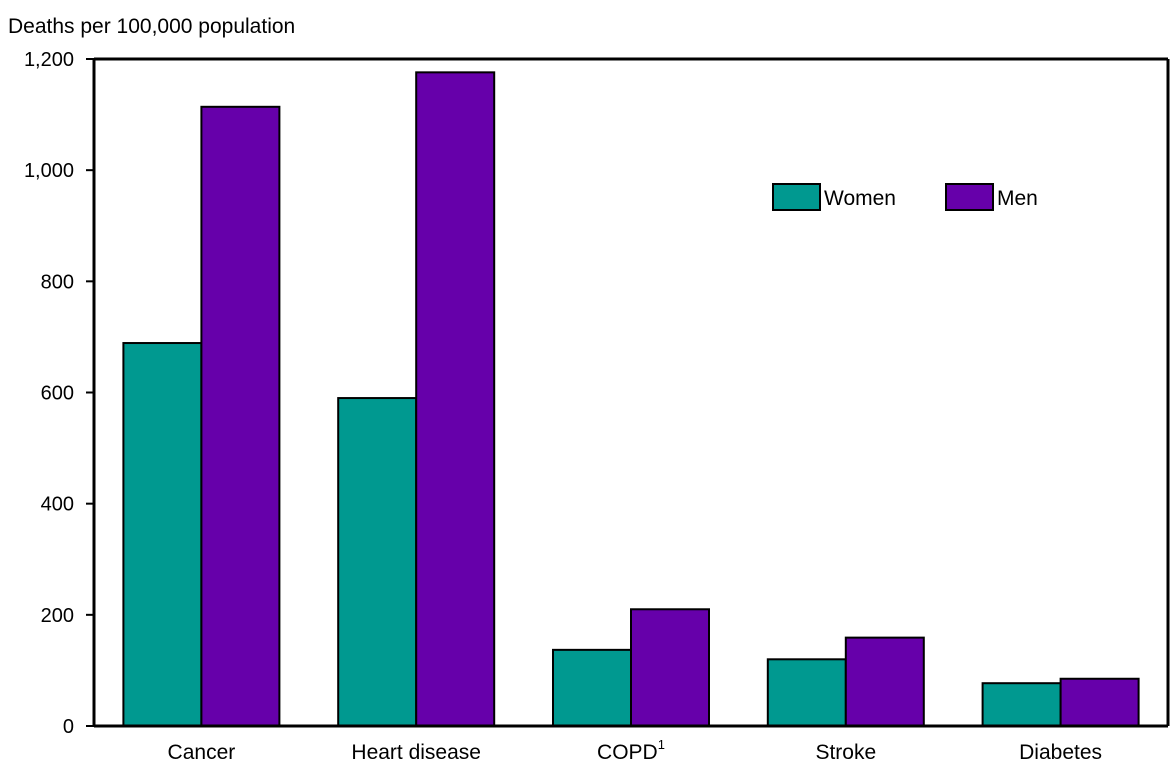  I want to click on bar-men-stroke, so click(884, 681).